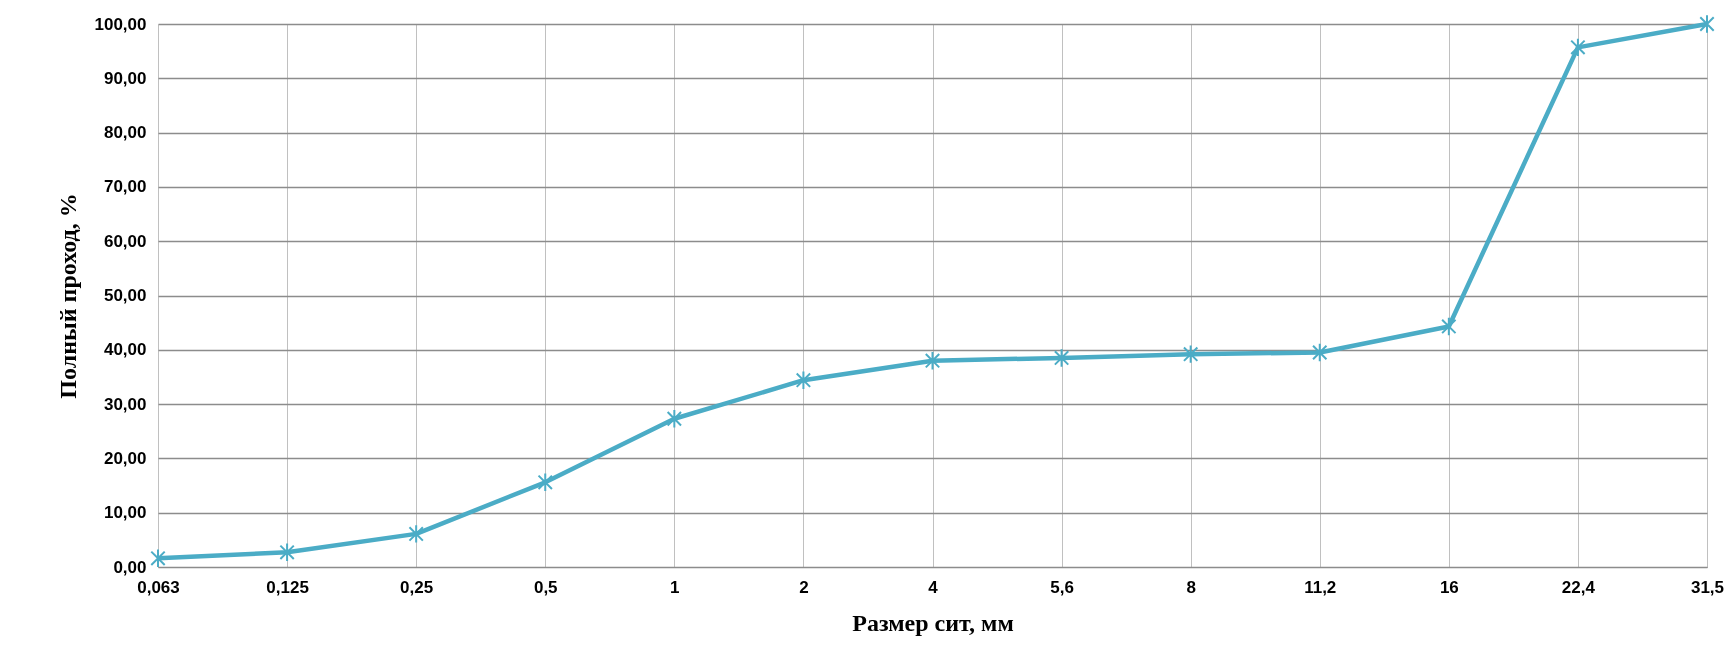  Describe the element at coordinates (1578, 587) in the screenshot. I see `x-tick-label: 22,4` at that location.